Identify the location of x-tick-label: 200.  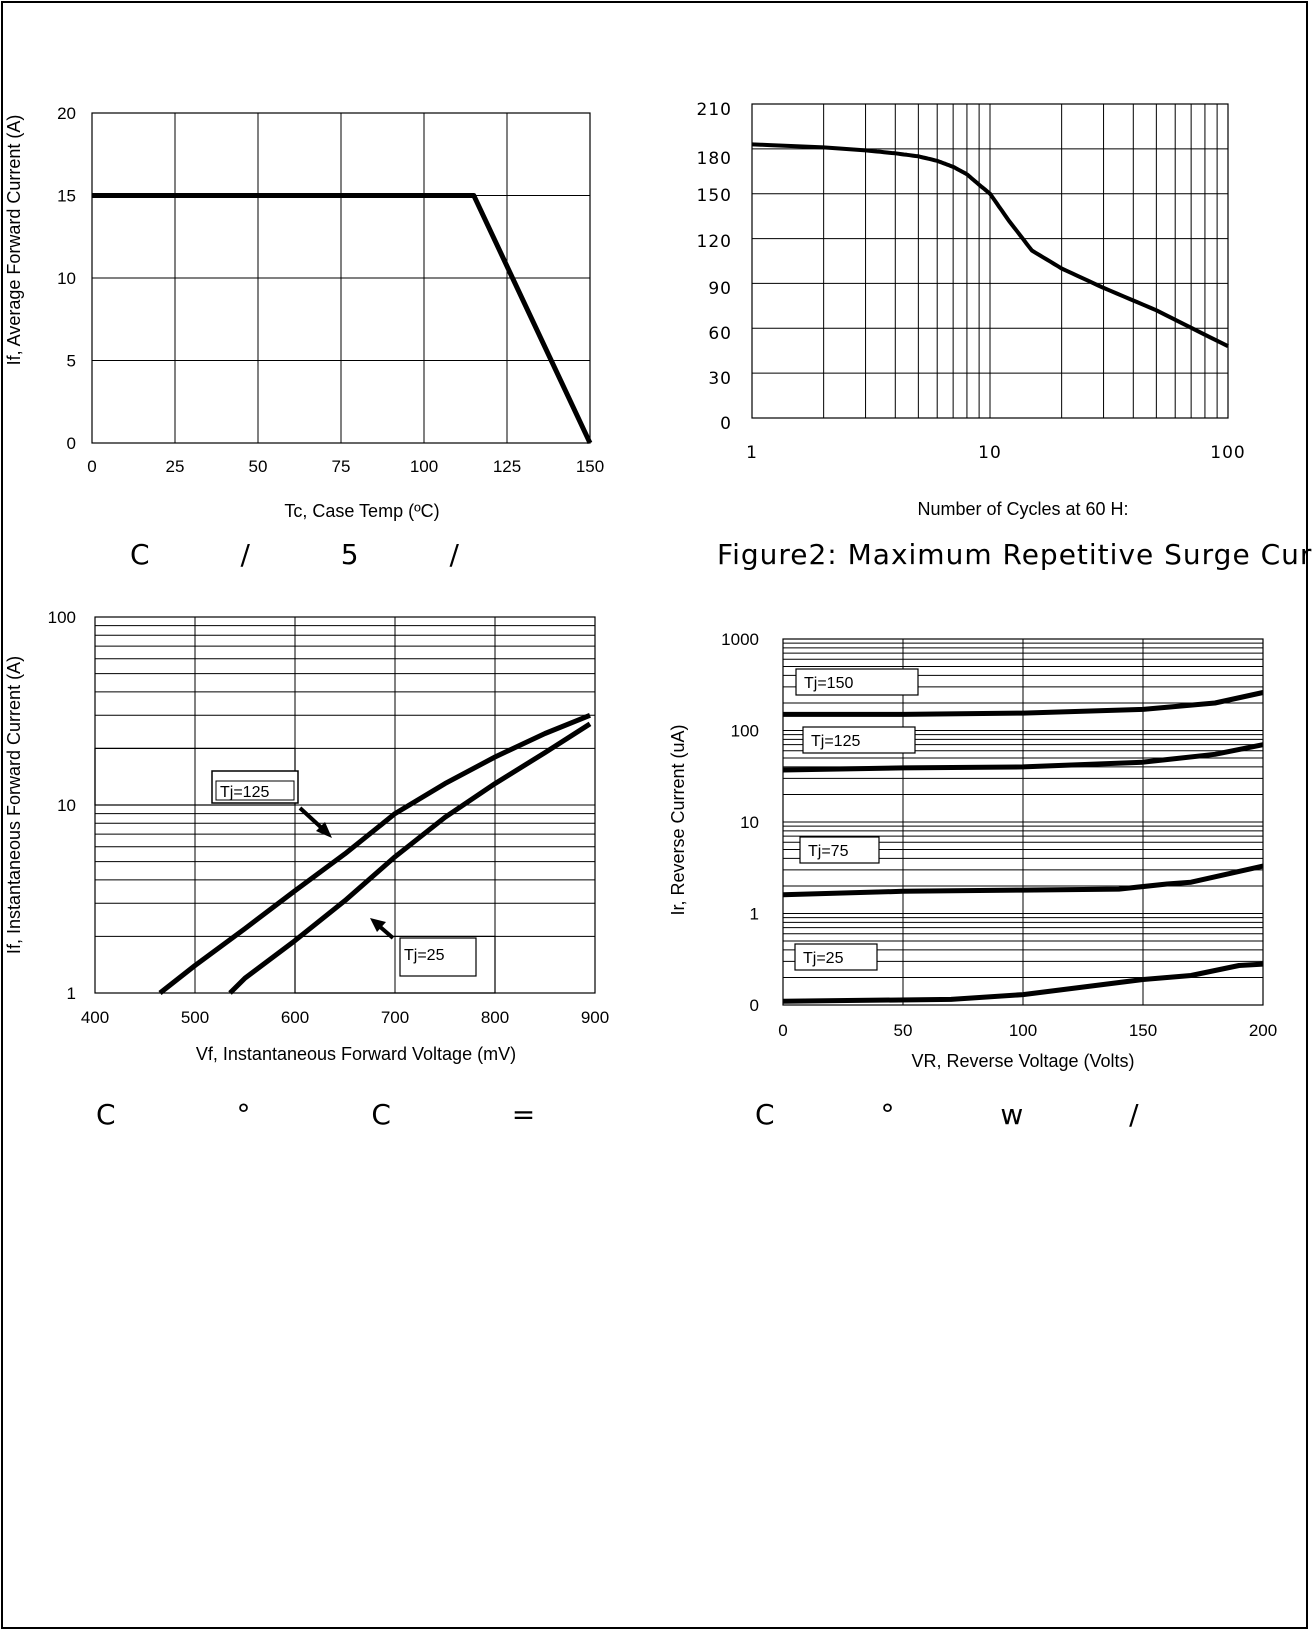
(1263, 1030).